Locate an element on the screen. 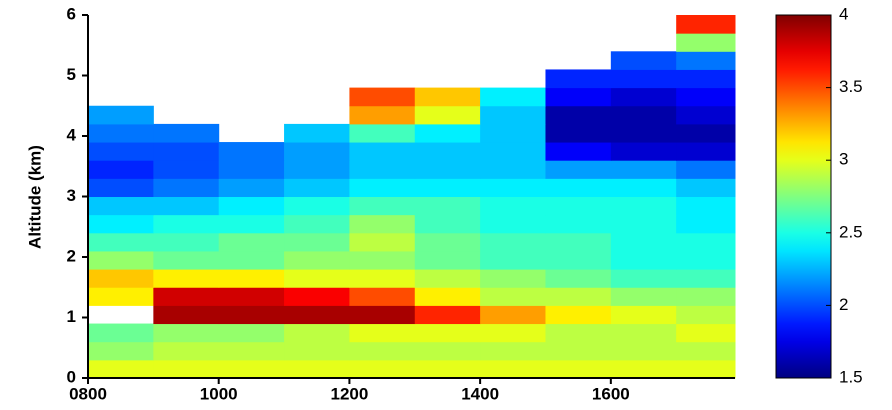  x-tick-label: 1600 is located at coordinates (611, 393).